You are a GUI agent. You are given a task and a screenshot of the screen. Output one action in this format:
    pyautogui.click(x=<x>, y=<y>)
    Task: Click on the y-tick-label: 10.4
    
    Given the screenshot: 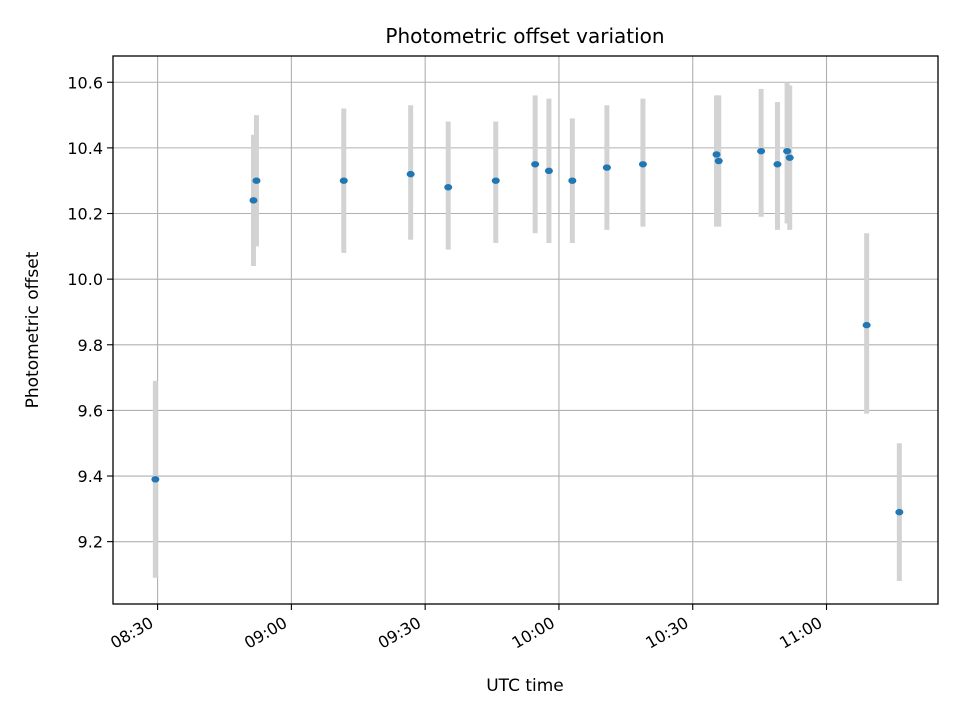 What is the action you would take?
    pyautogui.click(x=85, y=148)
    